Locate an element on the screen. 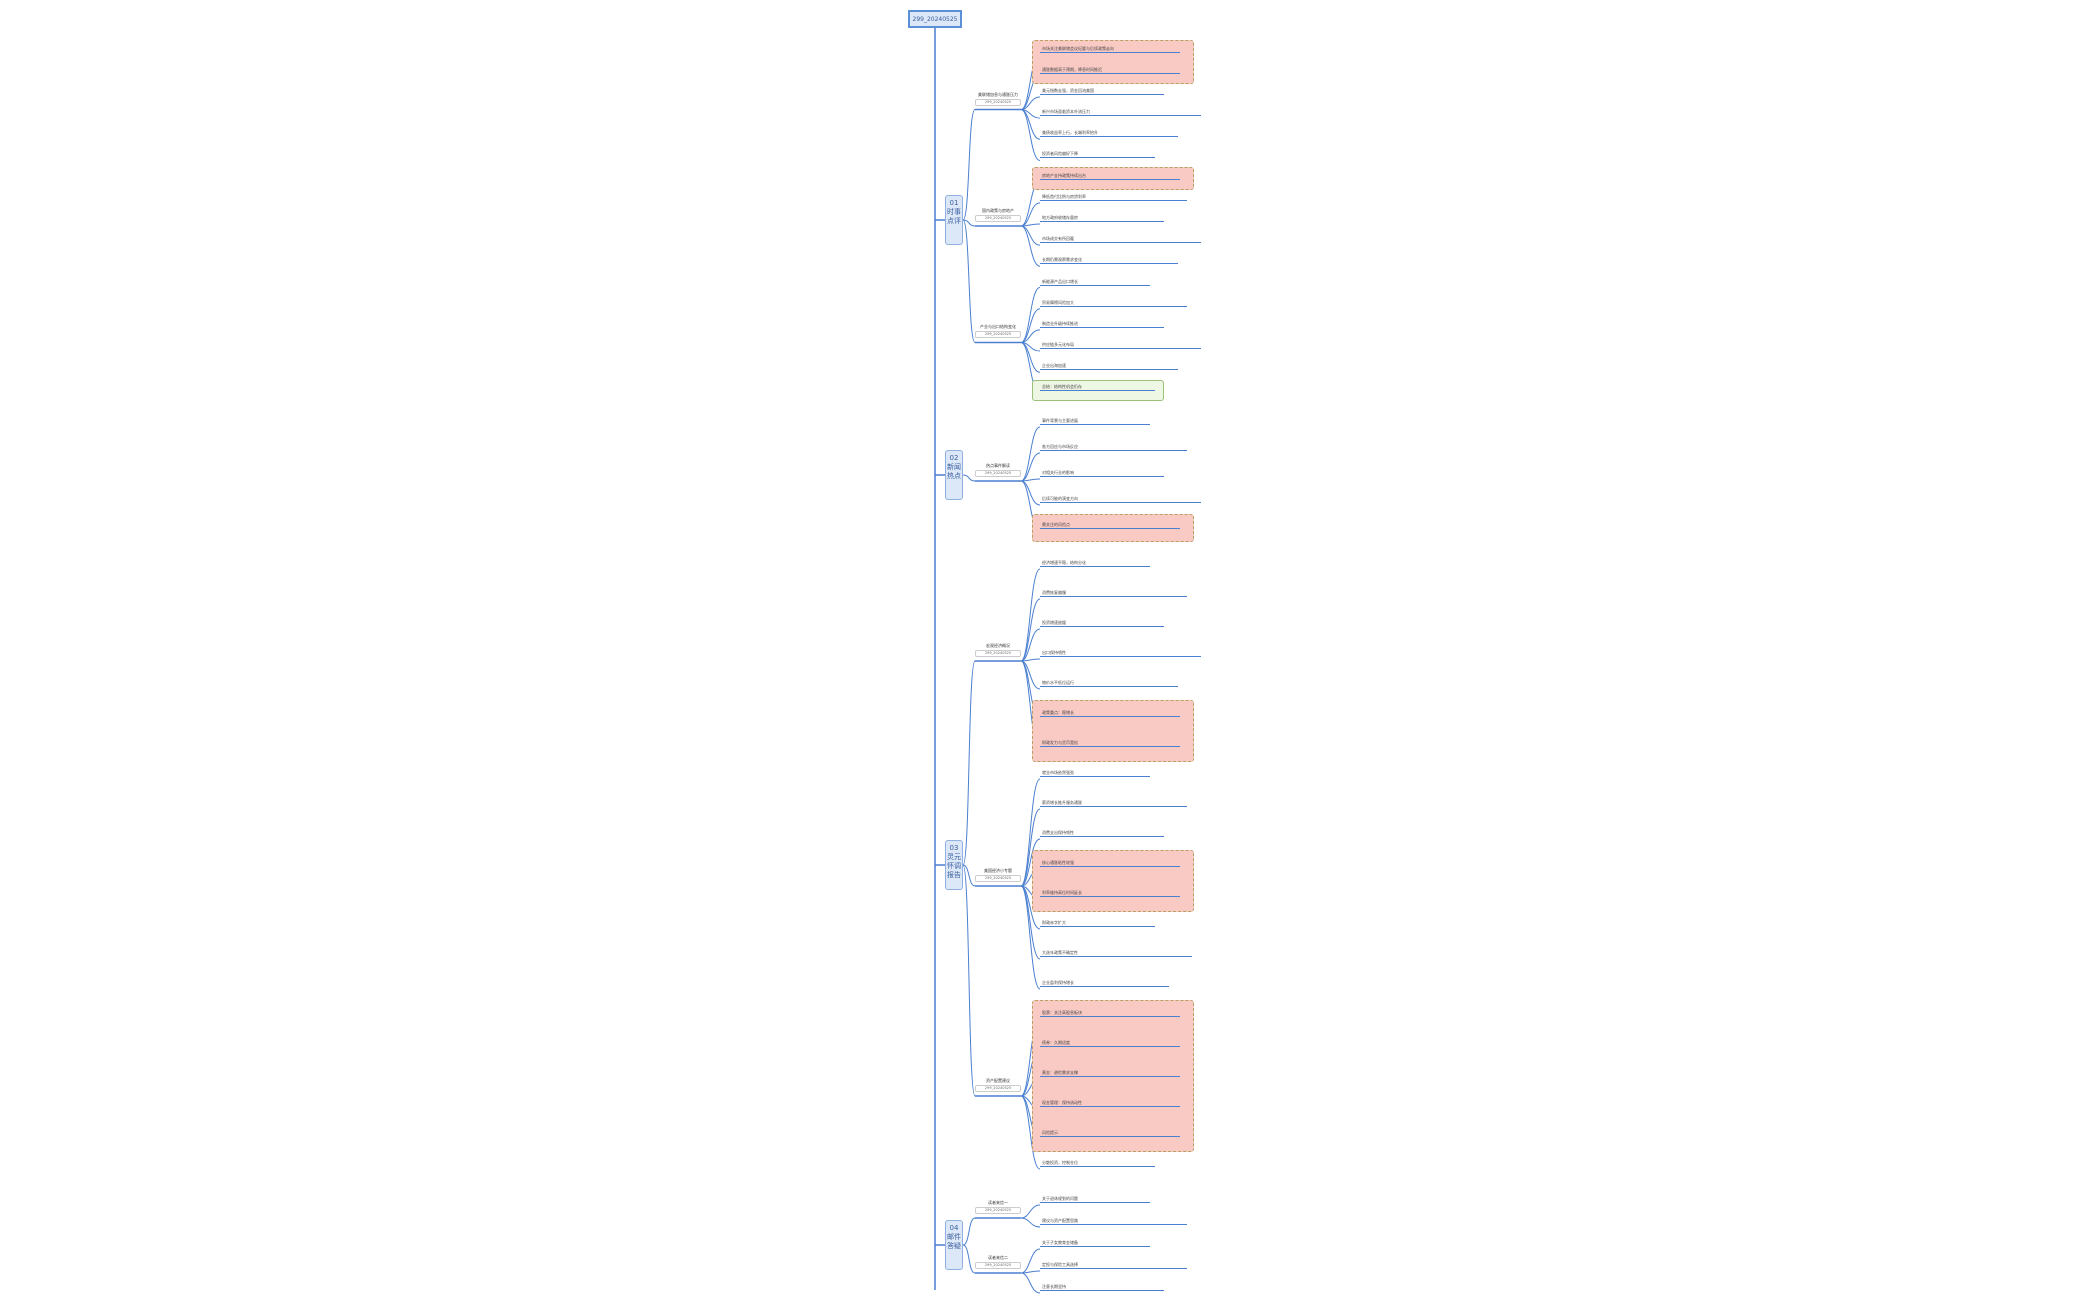 The image size is (2100, 1300). leaf-node: 建议与资产配置思路 is located at coordinates (1113, 1221).